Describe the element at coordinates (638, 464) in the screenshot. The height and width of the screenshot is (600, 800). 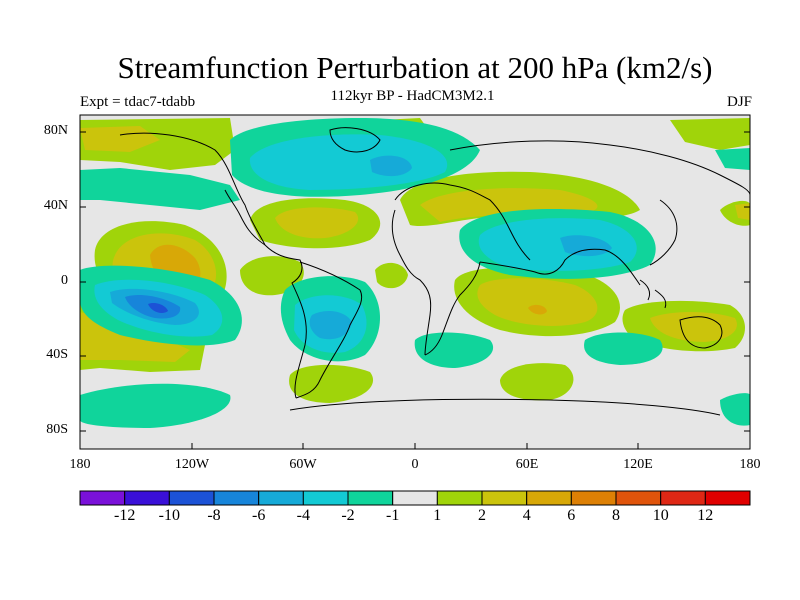
I see `lon-label-120e: 120E` at that location.